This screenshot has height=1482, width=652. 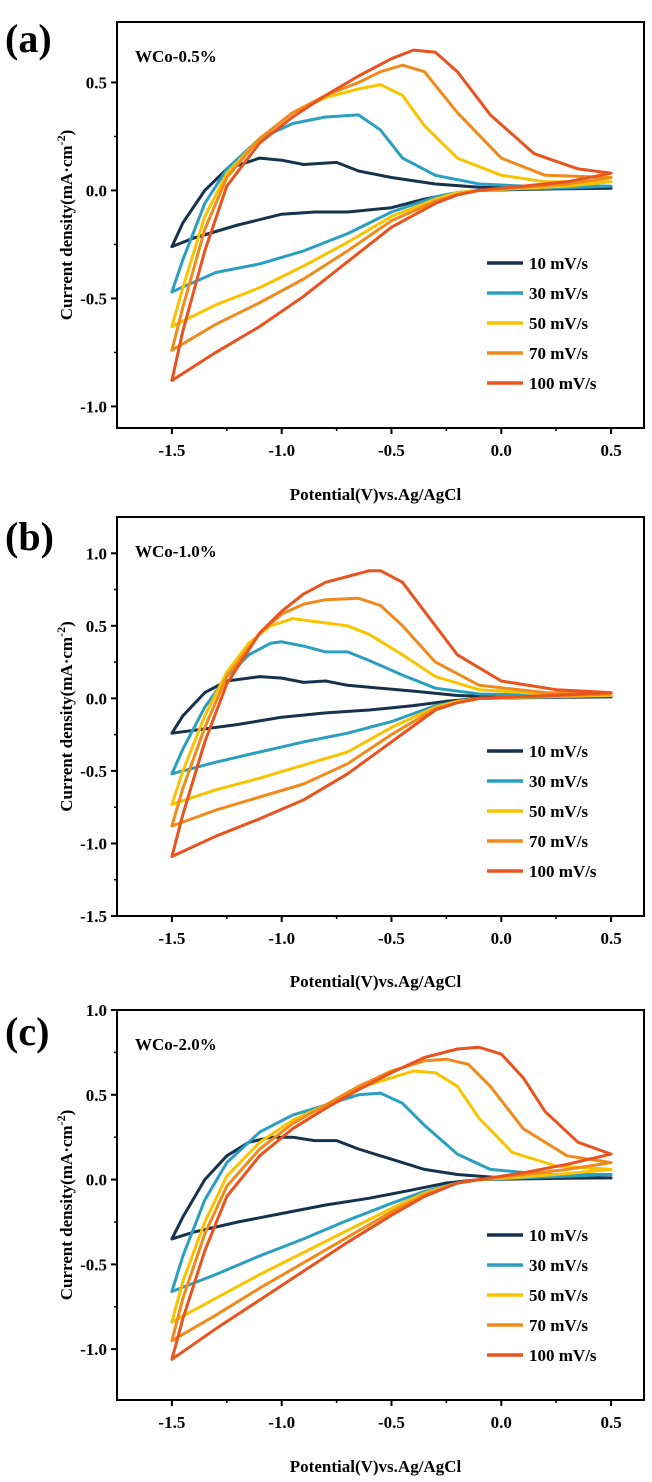 What do you see at coordinates (176, 1044) in the screenshot?
I see `sample-annotation: WCo-2.0%` at bounding box center [176, 1044].